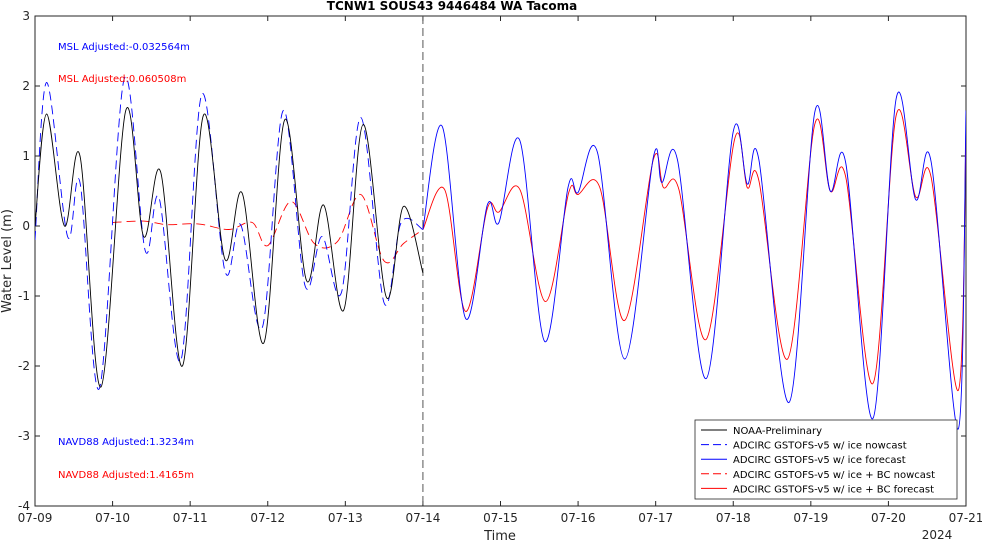  I want to click on y-tick-label: -4, so click(24, 506).